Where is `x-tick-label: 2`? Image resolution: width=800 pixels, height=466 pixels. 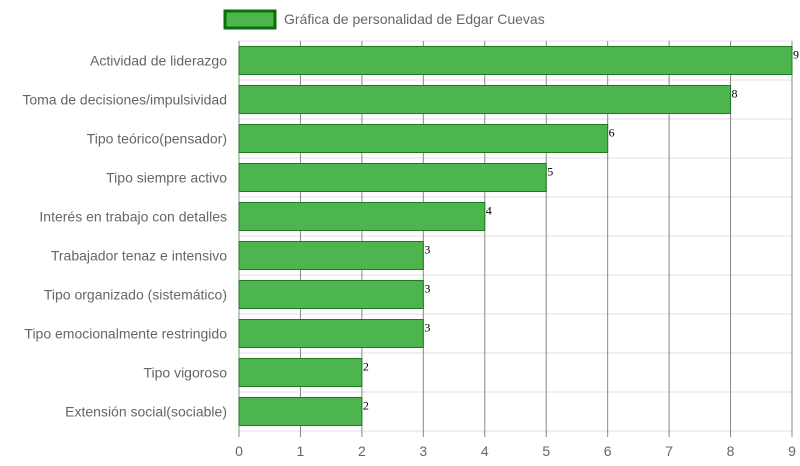 x-tick-label: 2 is located at coordinates (362, 451).